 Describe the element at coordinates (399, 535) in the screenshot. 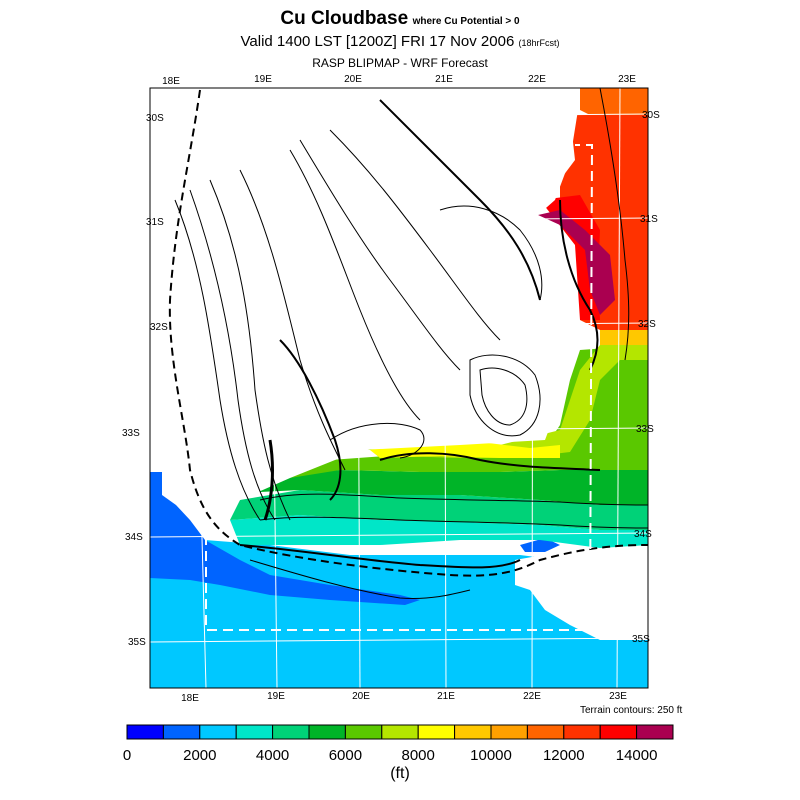

I see `parallel-34s` at that location.